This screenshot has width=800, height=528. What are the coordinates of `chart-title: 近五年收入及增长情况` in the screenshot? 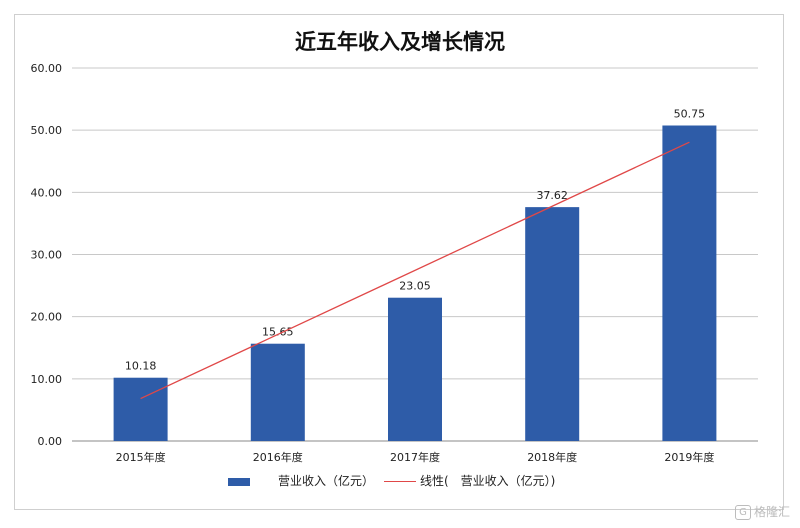 It's located at (400, 41).